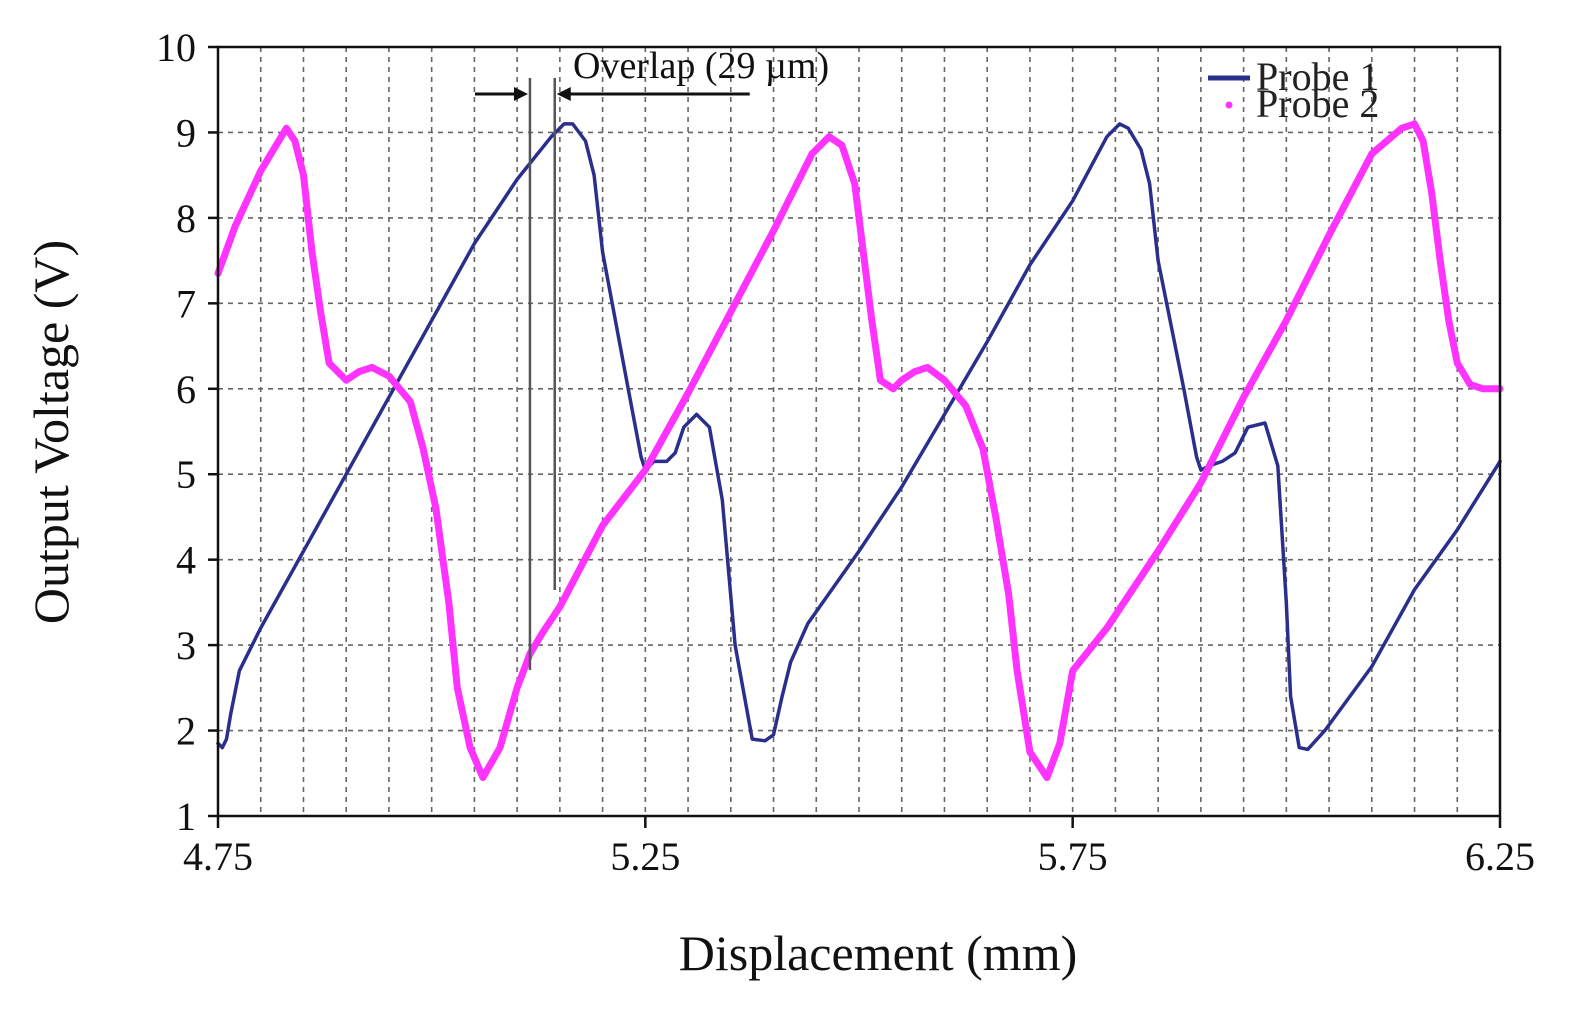 The width and height of the screenshot is (1591, 1017). I want to click on overlap-arrowhead-right, so click(563, 94).